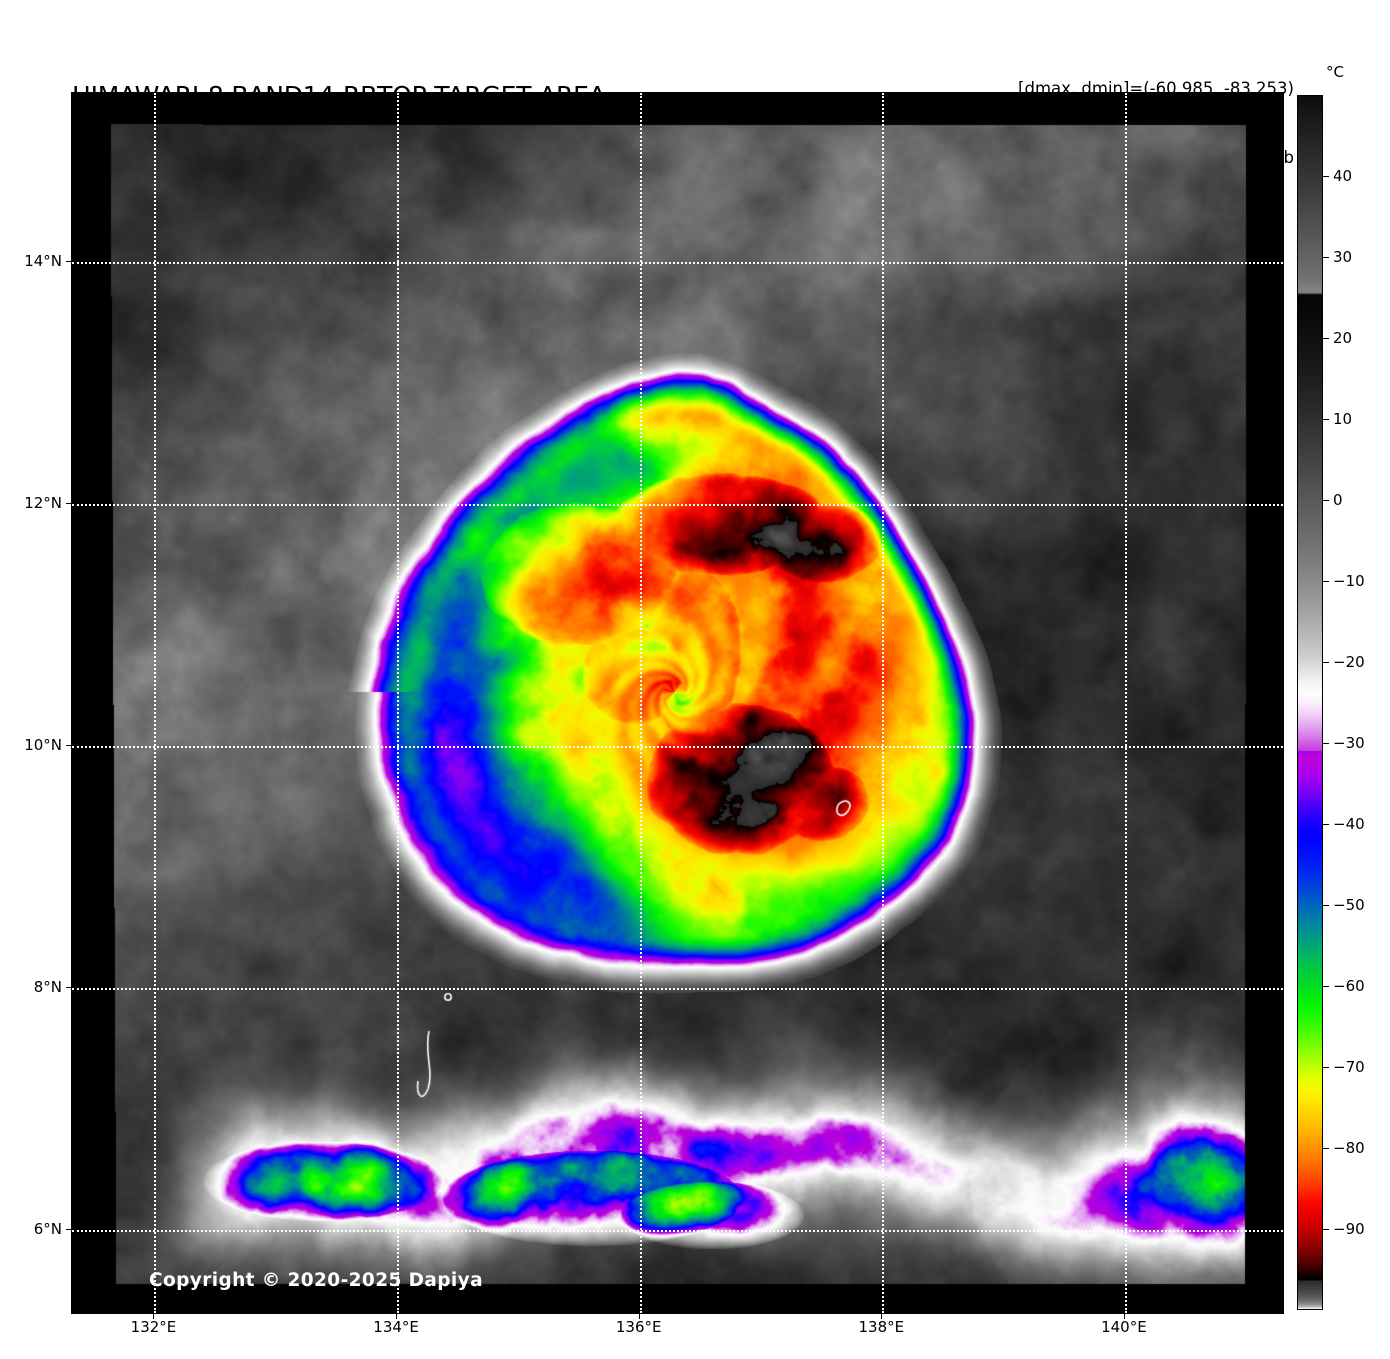 The image size is (1390, 1359). Describe the element at coordinates (1343, 419) in the screenshot. I see `colorbar-label-10: 10` at that location.